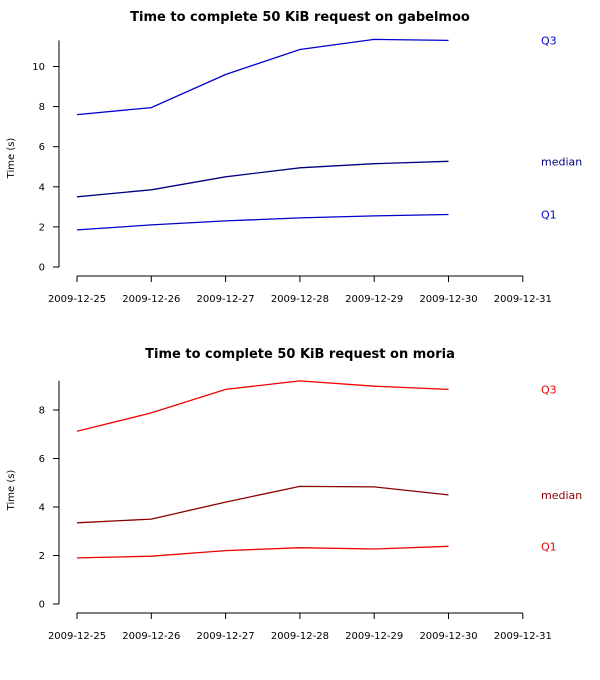 This screenshot has width=600, height=680. What do you see at coordinates (38, 67) in the screenshot?
I see `y-tick-label: 10` at bounding box center [38, 67].